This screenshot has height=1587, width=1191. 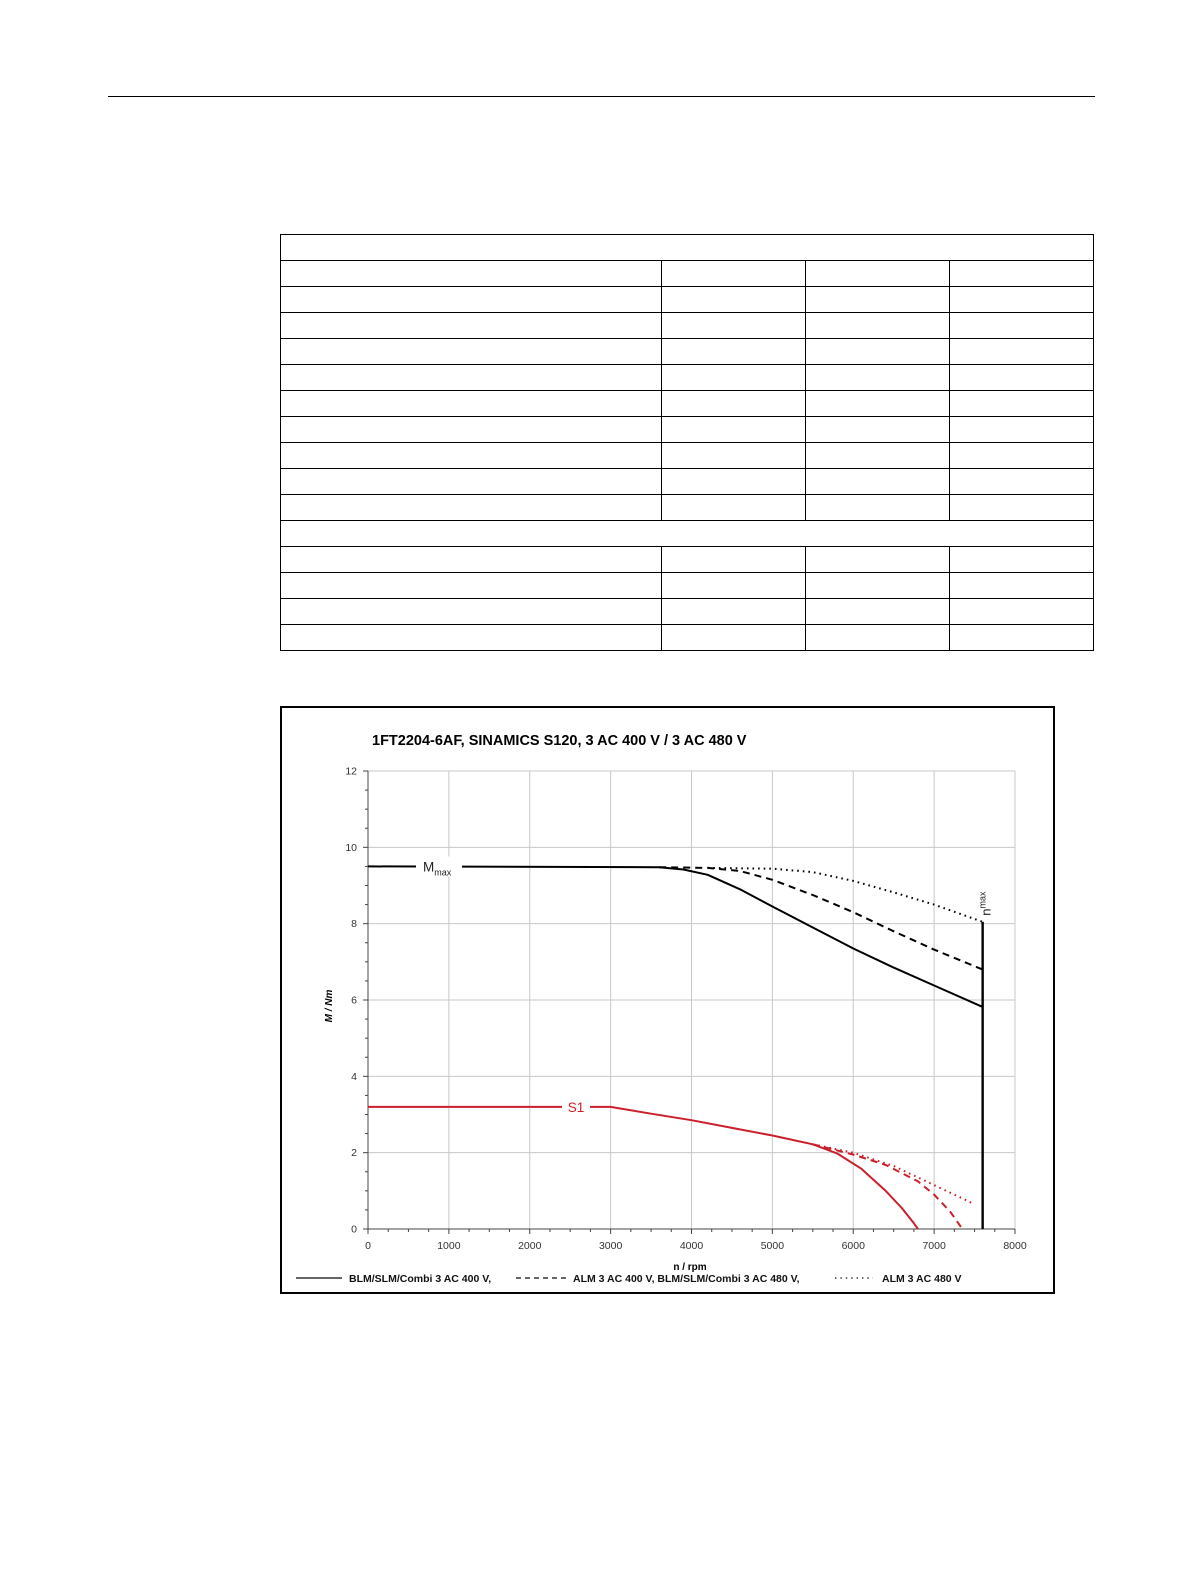 What do you see at coordinates (692, 1246) in the screenshot?
I see `x-tick-label: 4000` at bounding box center [692, 1246].